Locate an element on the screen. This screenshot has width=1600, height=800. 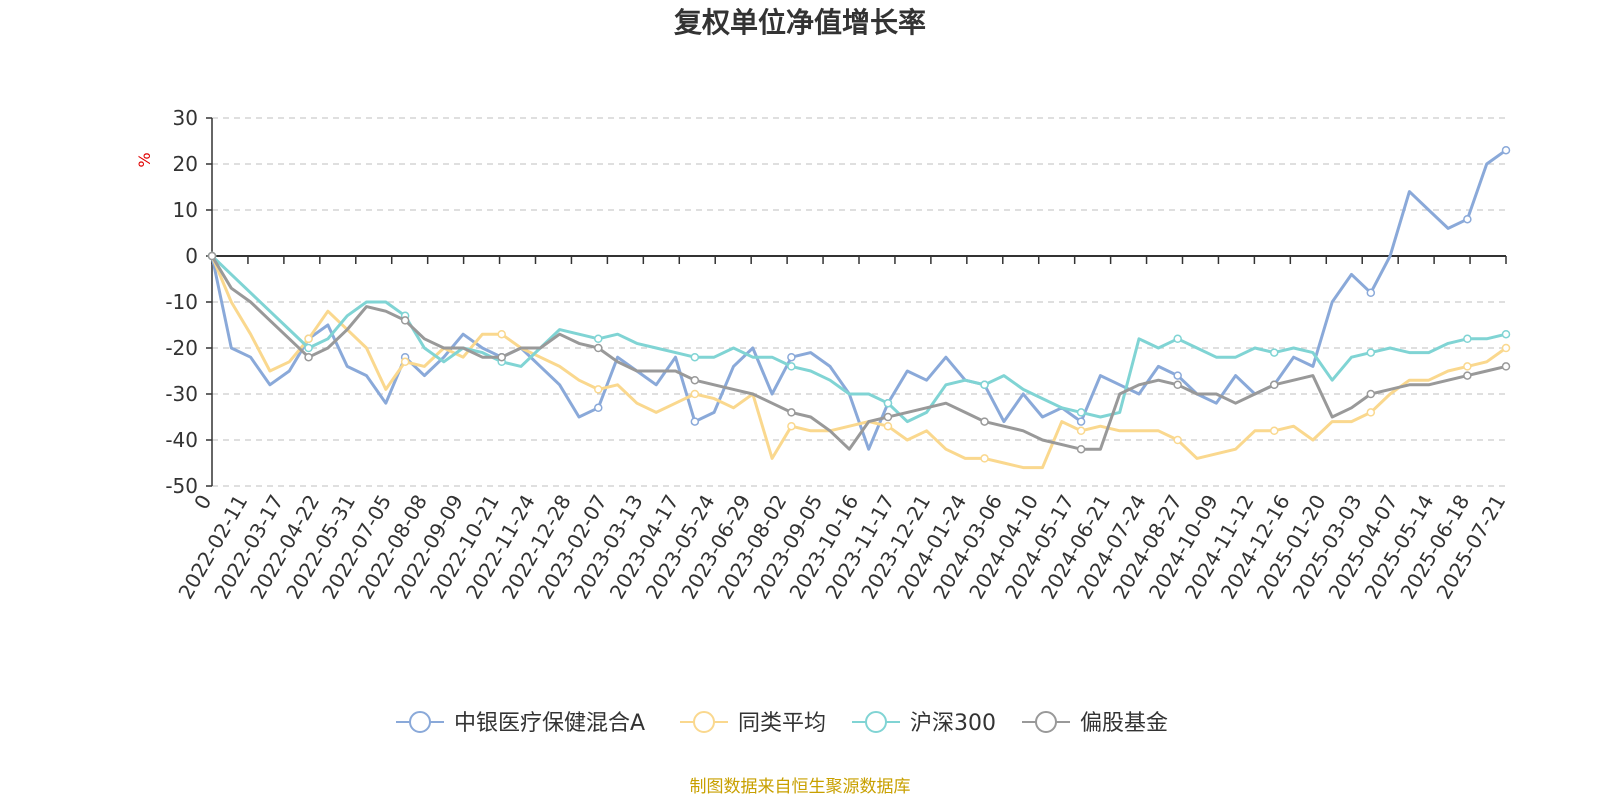
y-tick-label: 30 is located at coordinates (185, 118).